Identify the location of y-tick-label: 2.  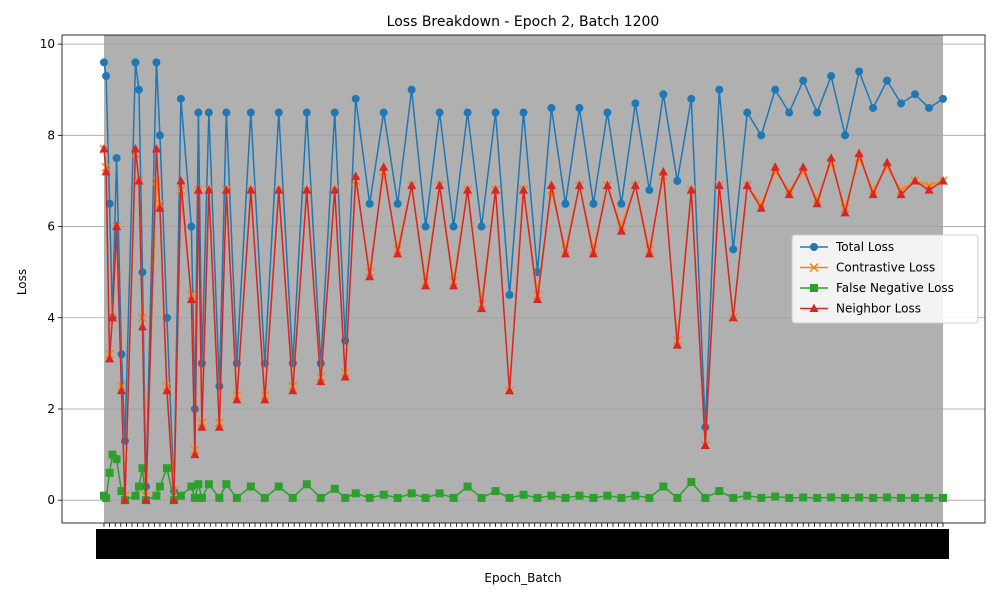
(51, 409).